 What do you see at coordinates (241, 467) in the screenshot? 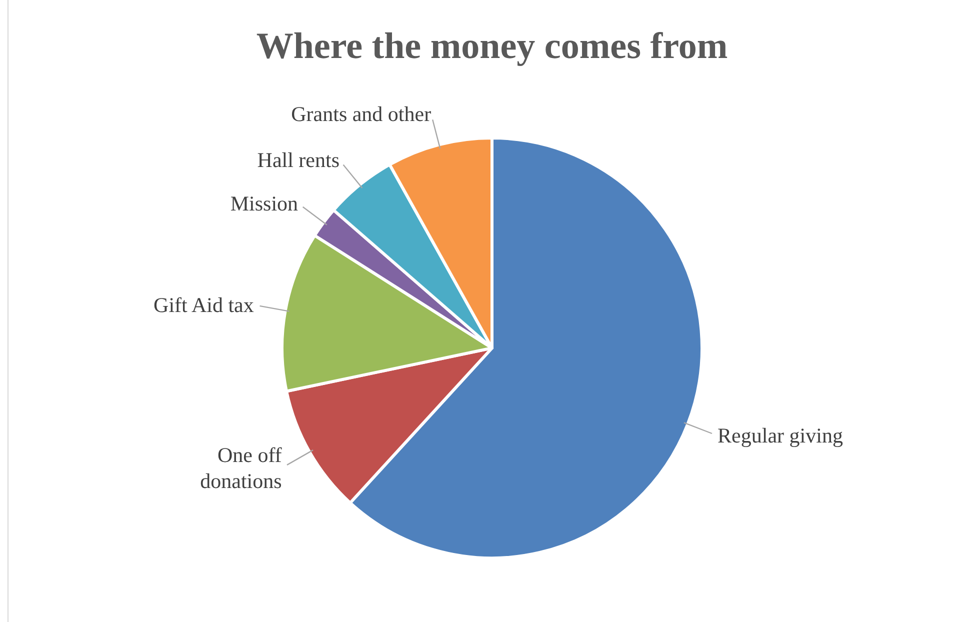
I see `slice-label: One off donations` at bounding box center [241, 467].